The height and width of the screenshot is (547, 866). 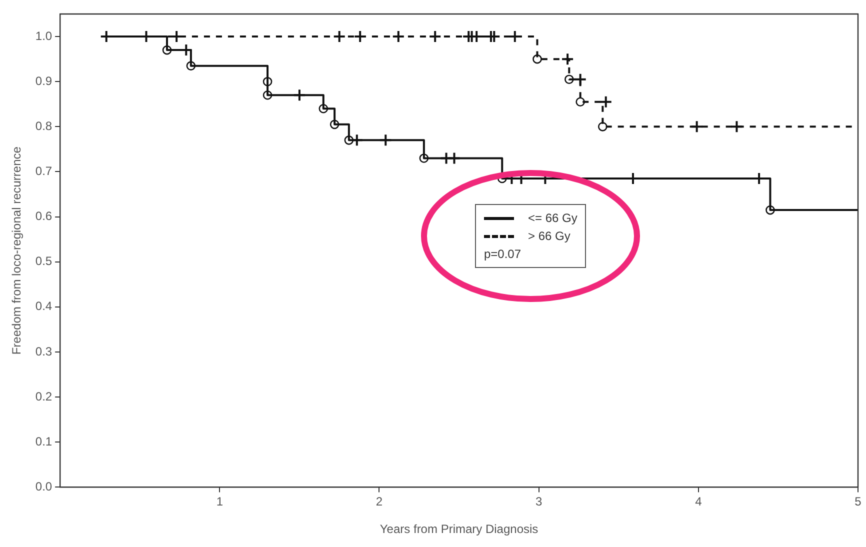 What do you see at coordinates (43, 216) in the screenshot?
I see `y-tick-label: 0.6` at bounding box center [43, 216].